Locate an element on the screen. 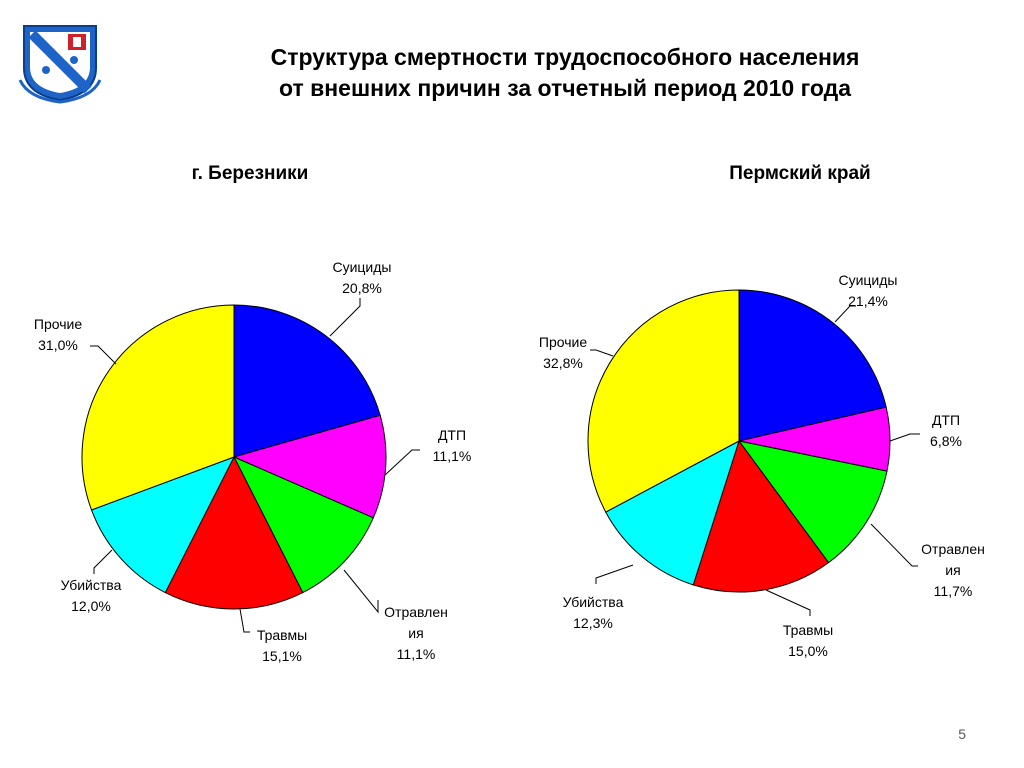  coat-of-arms-logo is located at coordinates (60, 64).